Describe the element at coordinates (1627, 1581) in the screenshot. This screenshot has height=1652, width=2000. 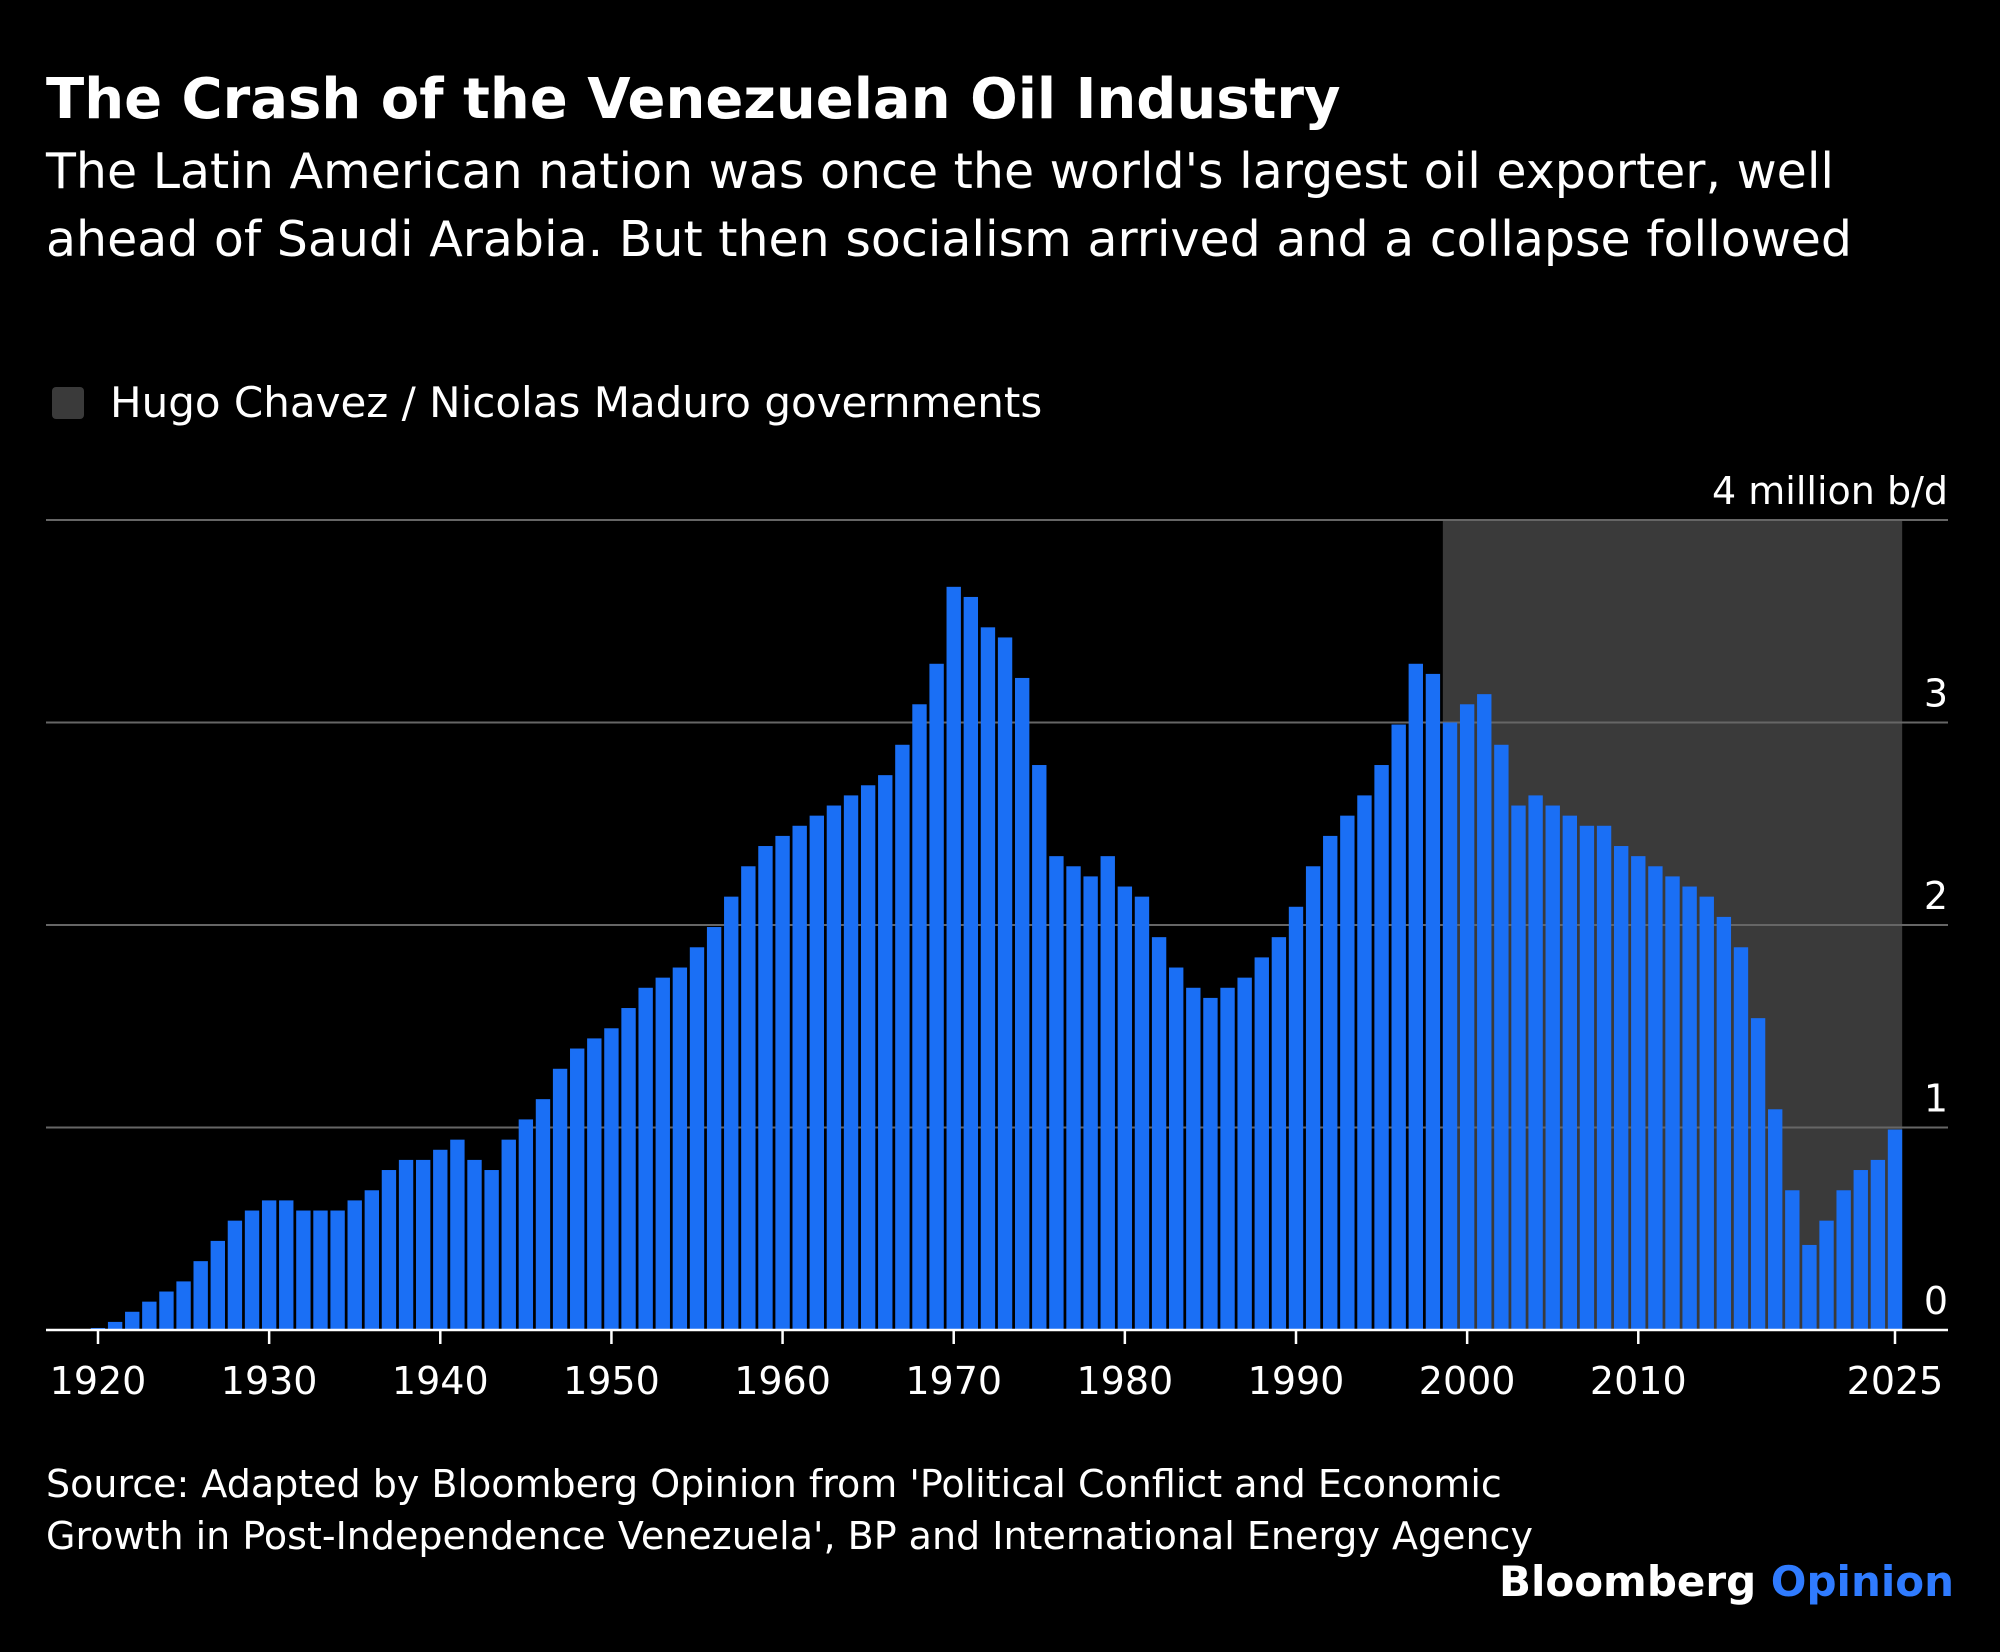
I see `brand-name: Bloomberg` at that location.